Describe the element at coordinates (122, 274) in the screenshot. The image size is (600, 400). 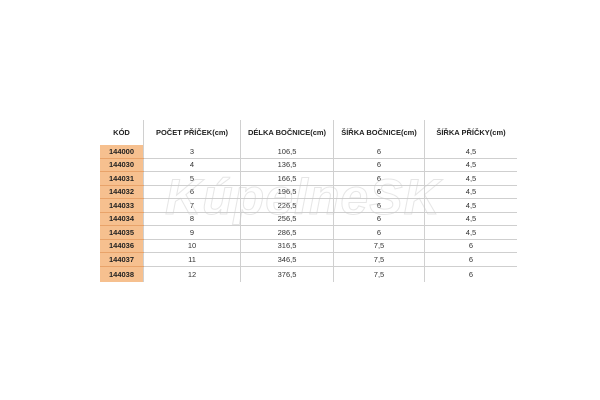
I see `cell-code: 144038` at that location.